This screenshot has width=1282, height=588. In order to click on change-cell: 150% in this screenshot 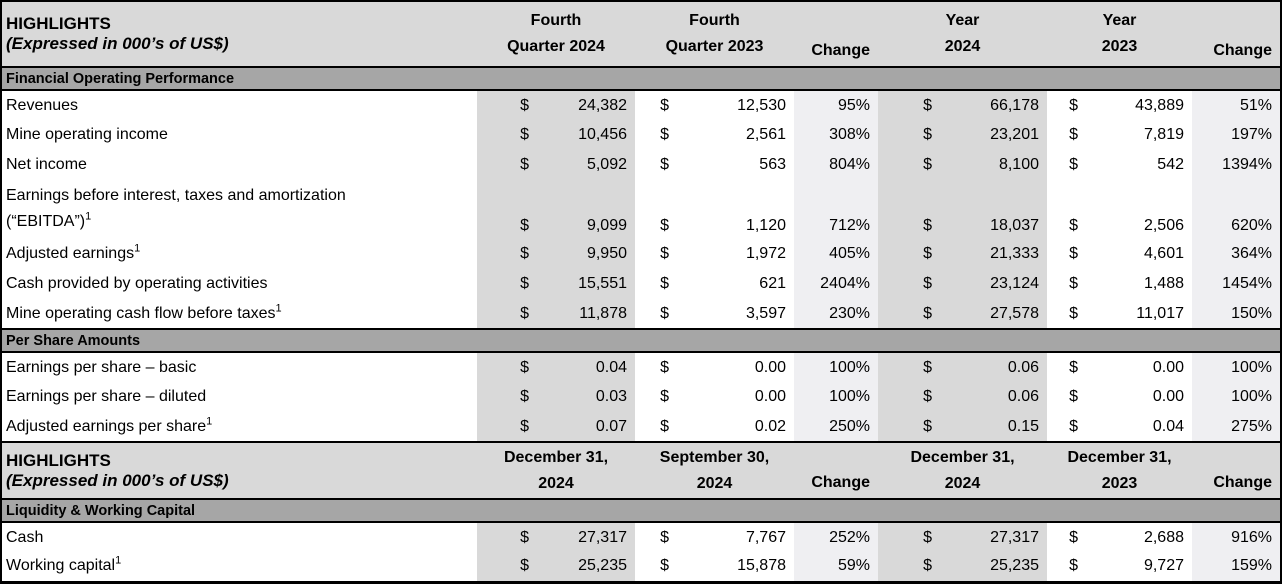, I will do `click(1236, 314)`.